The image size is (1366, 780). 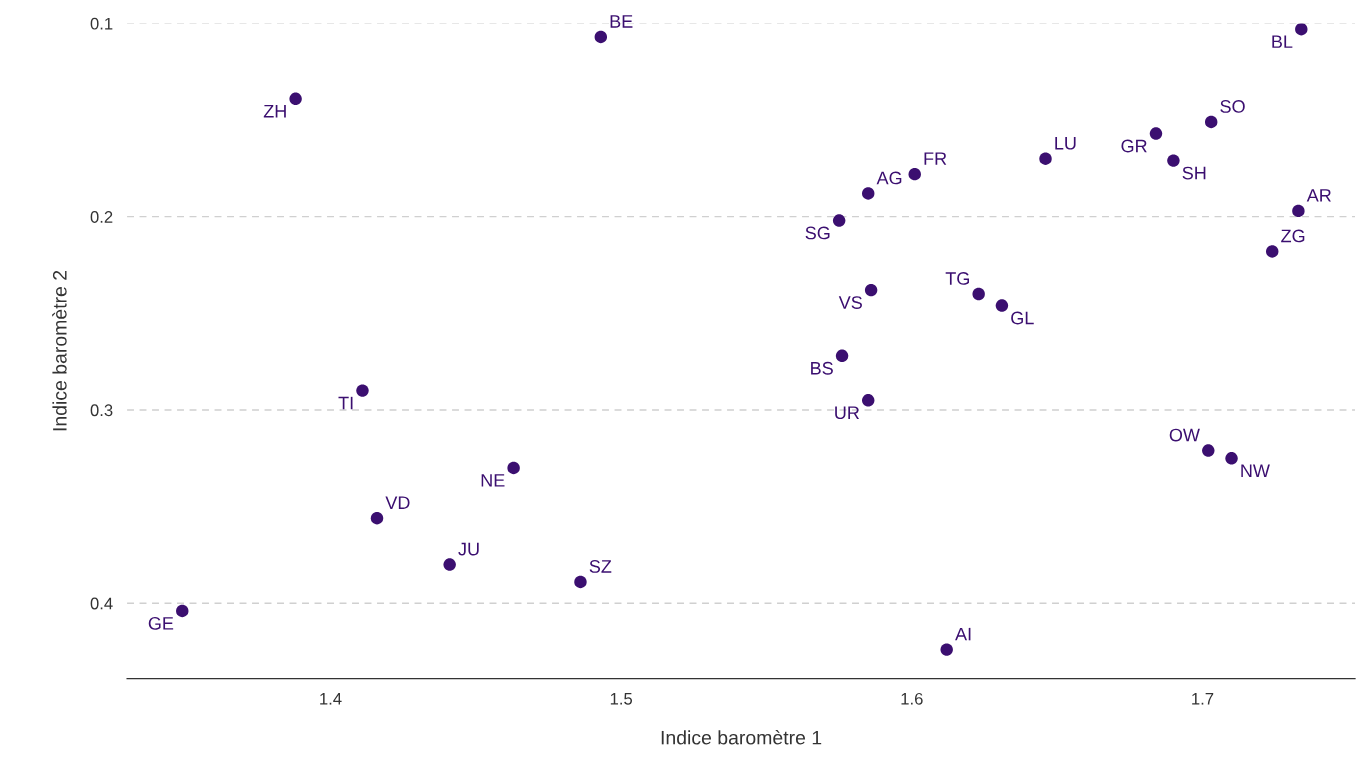 What do you see at coordinates (621, 21) in the screenshot?
I see `annotation: BE` at bounding box center [621, 21].